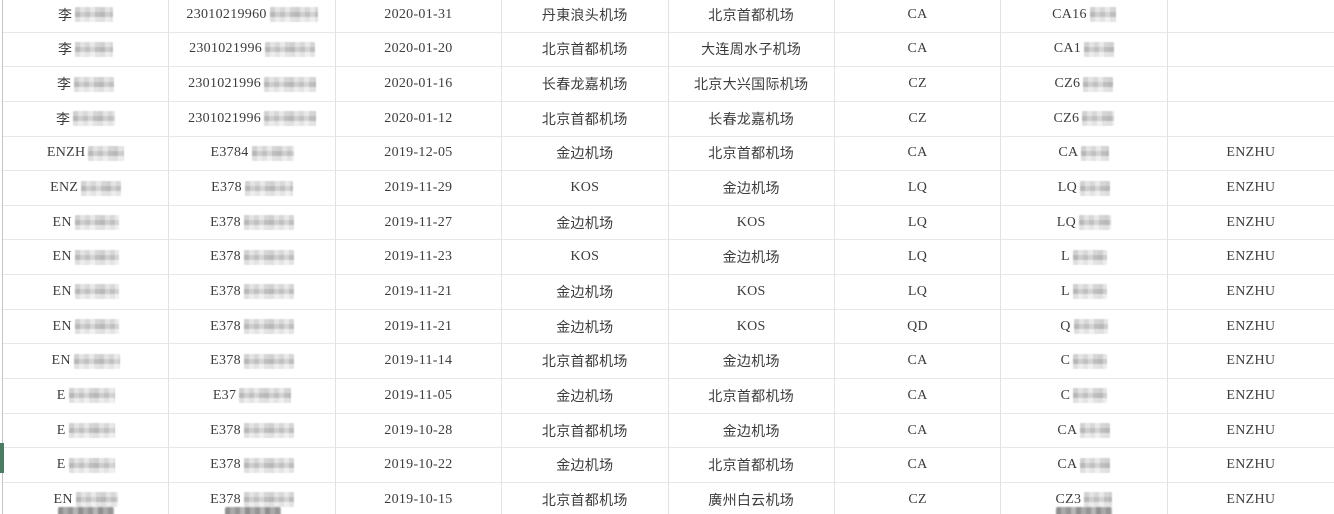 The image size is (1334, 514). I want to click on cell-flight-number: CA16, so click(1084, 16).